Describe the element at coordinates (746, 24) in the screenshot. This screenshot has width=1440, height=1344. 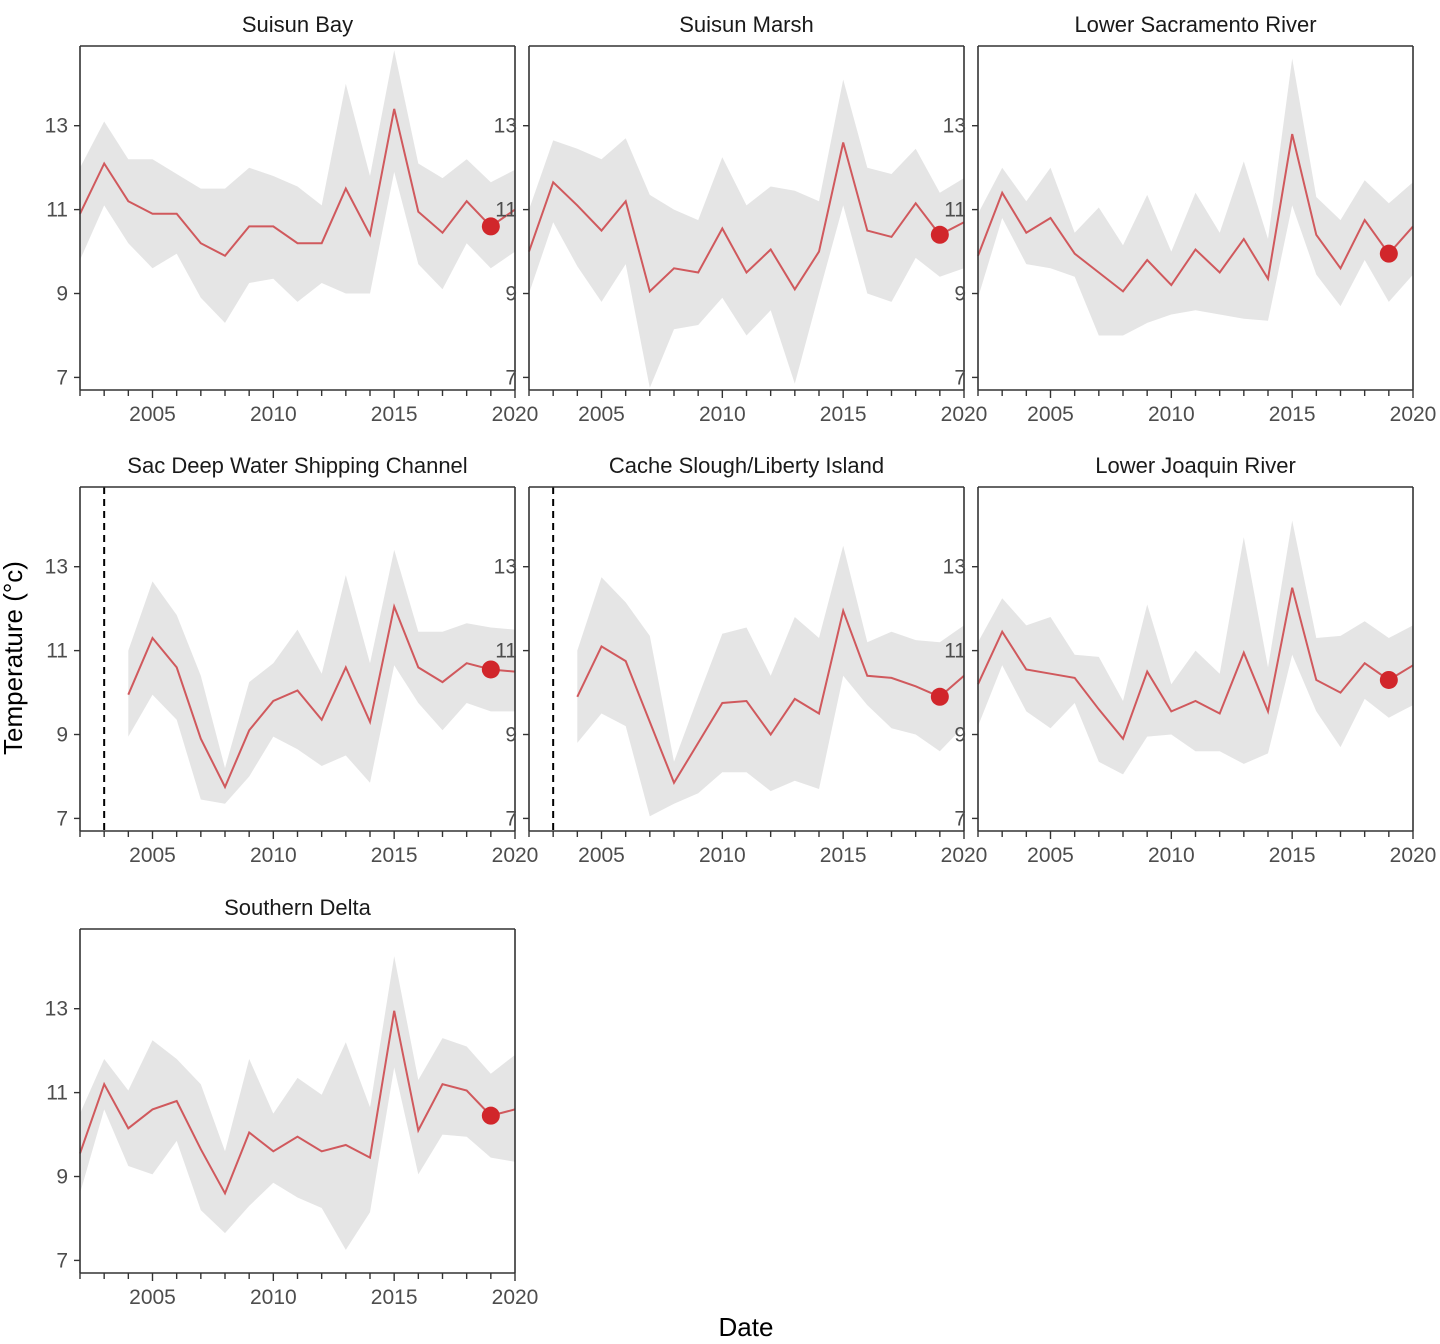
I see `panel-title: Suisun Marsh` at that location.